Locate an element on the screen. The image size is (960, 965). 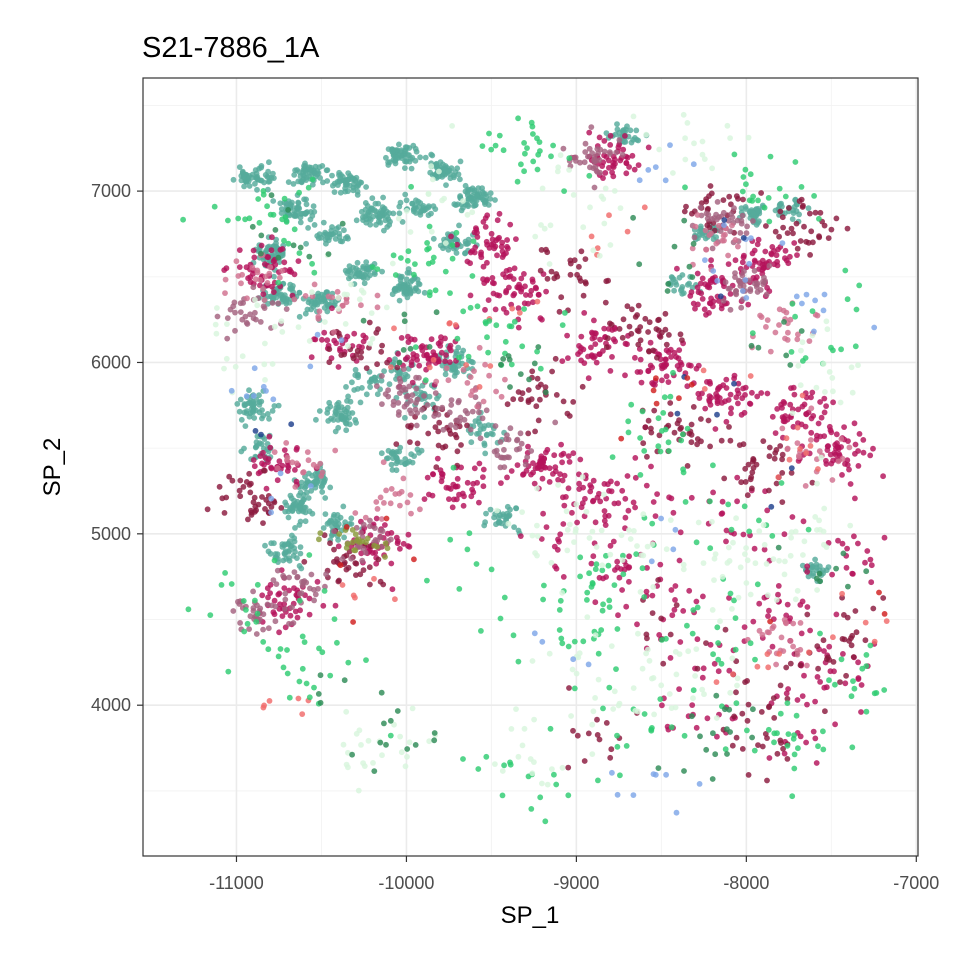
y-tick-label: 5000 is located at coordinates (111, 534).